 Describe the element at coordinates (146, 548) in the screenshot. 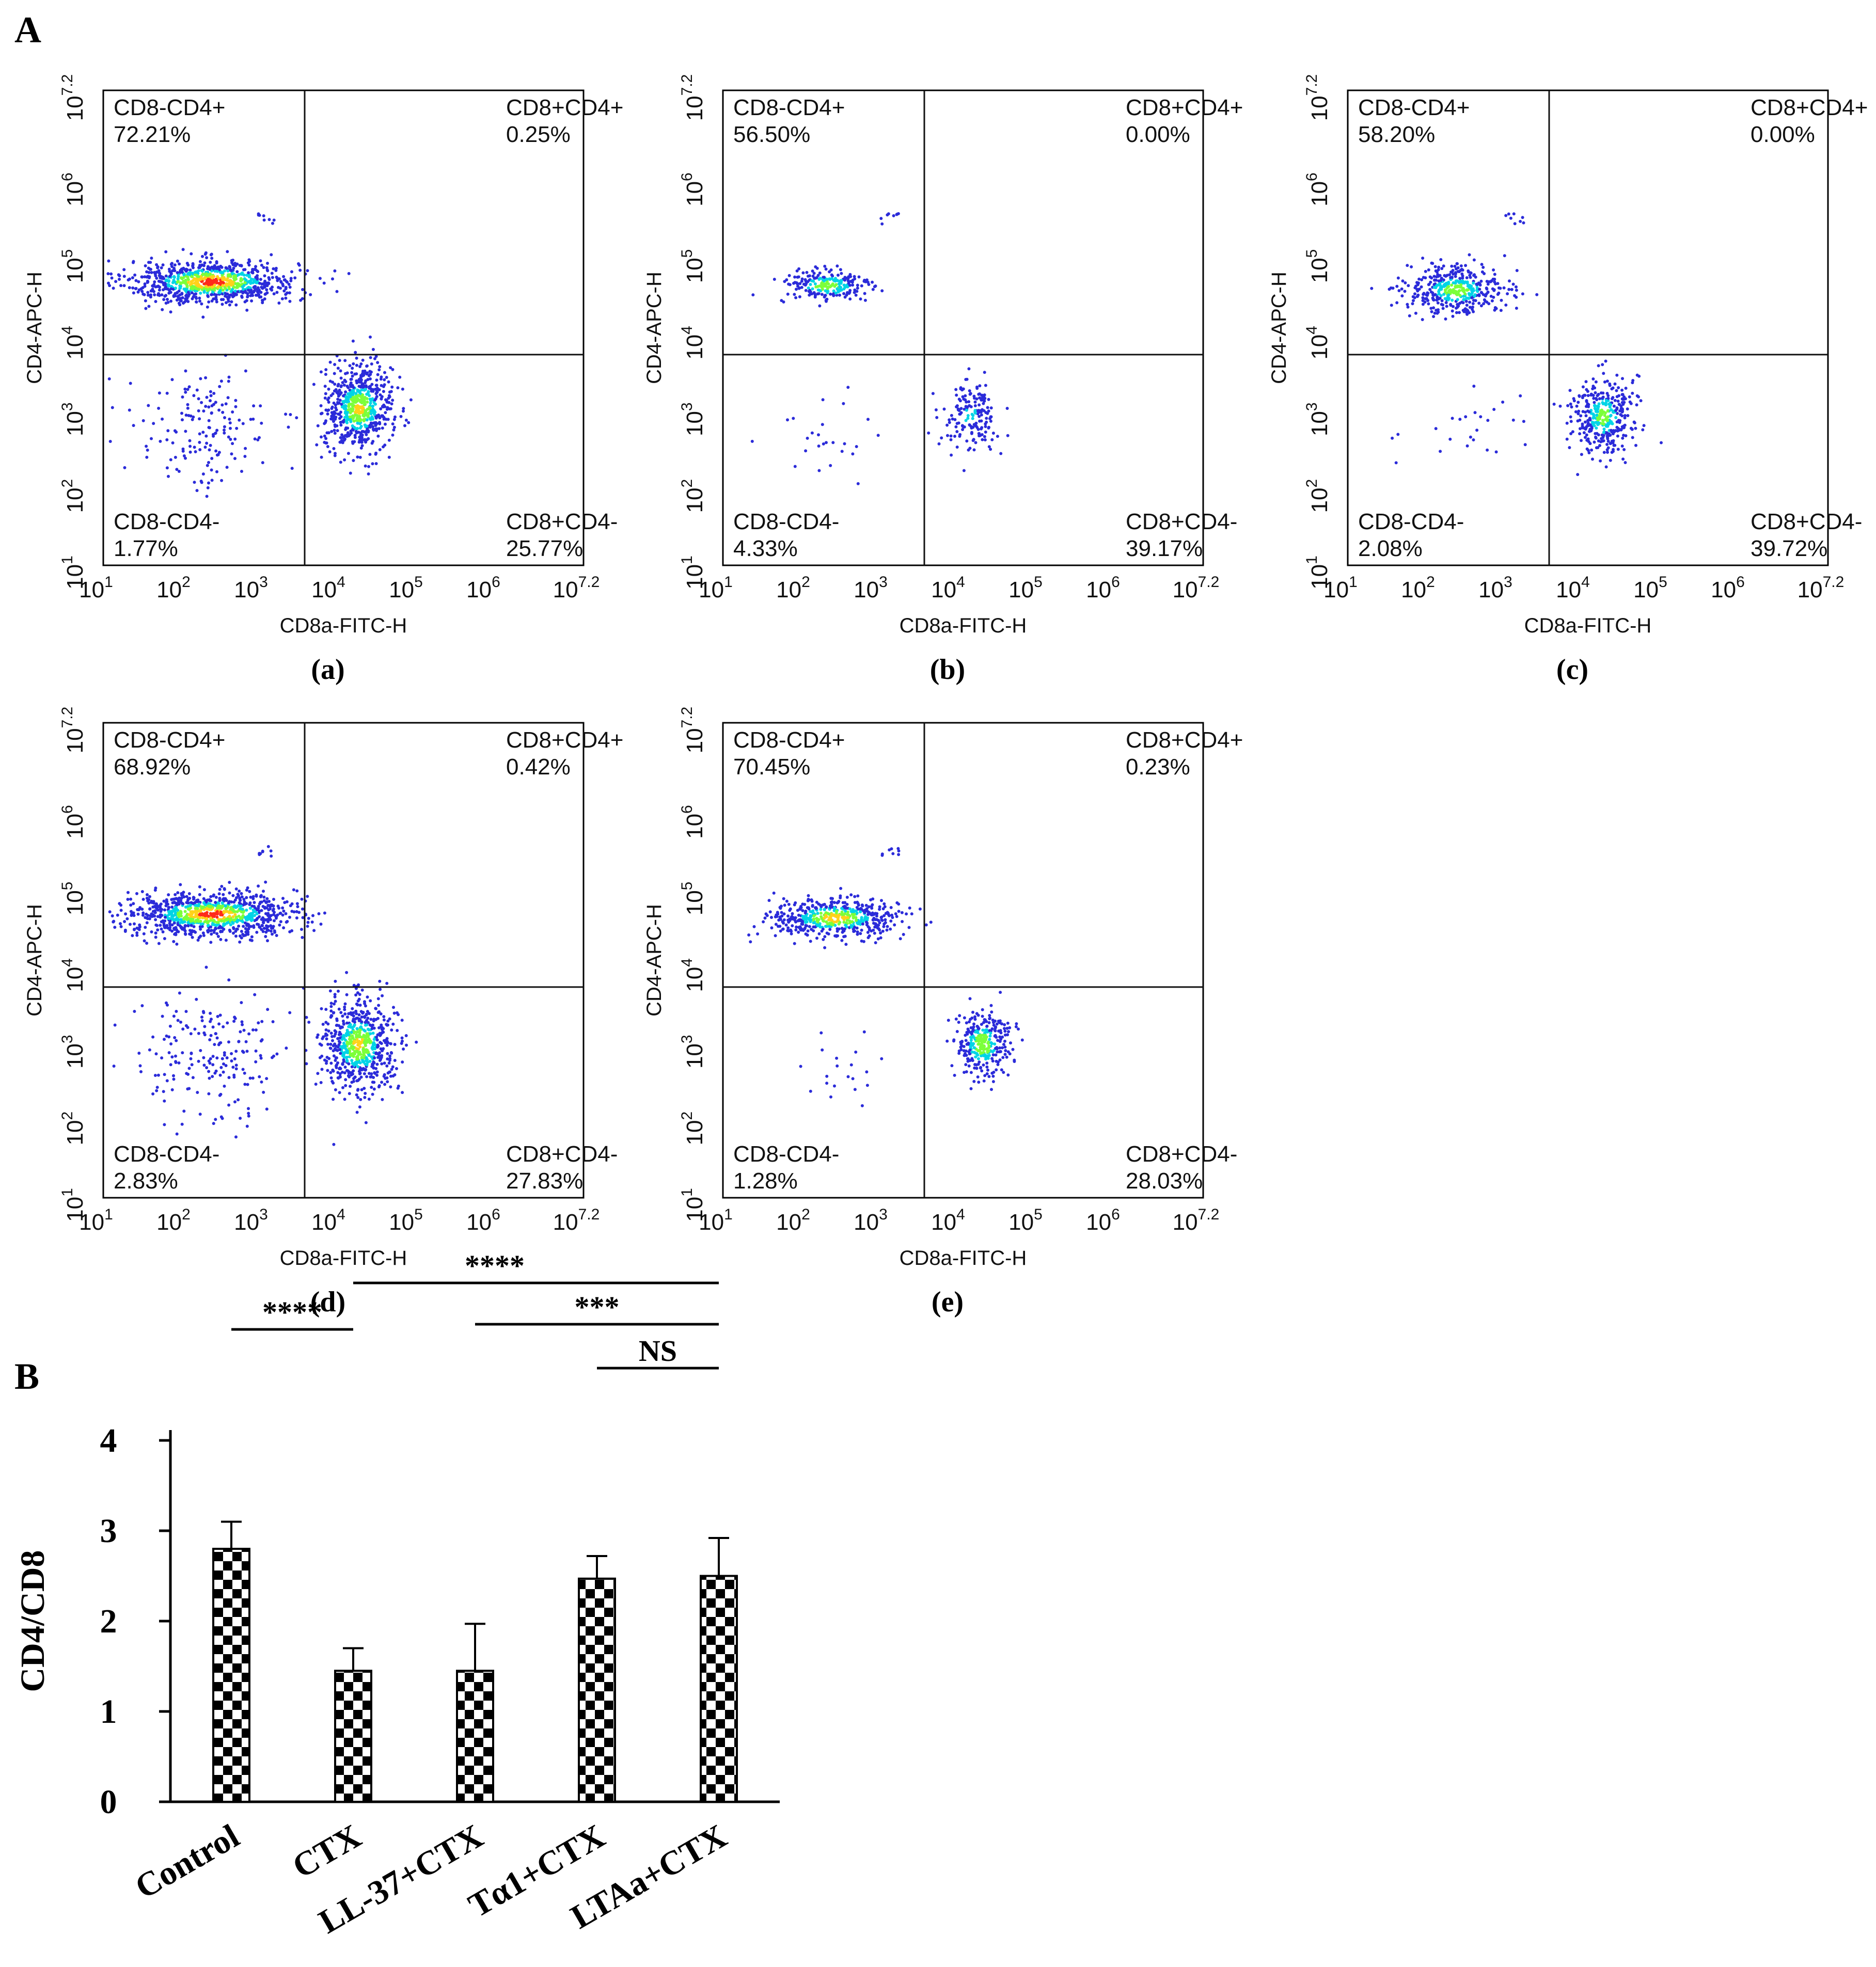

I see `quadrant-percent: 1.77%` at that location.